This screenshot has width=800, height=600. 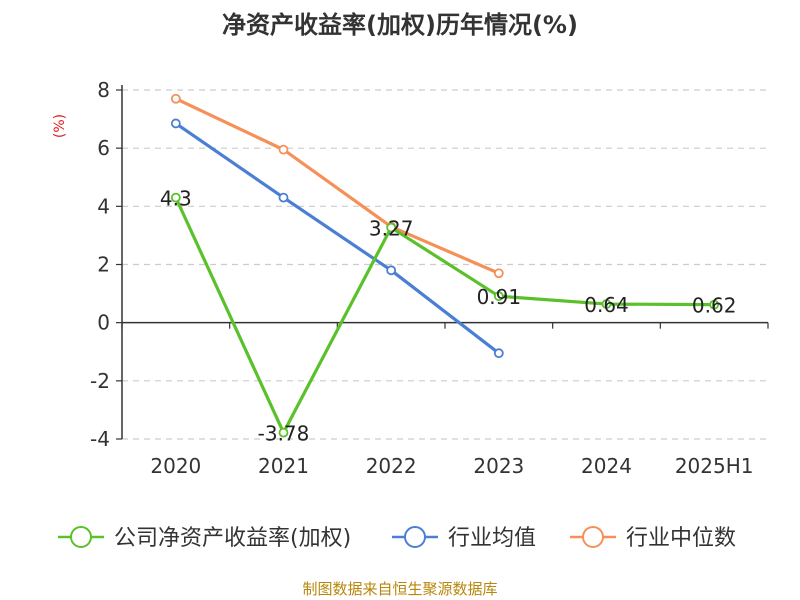 I want to click on y-tick-label: 6, so click(x=103, y=148).